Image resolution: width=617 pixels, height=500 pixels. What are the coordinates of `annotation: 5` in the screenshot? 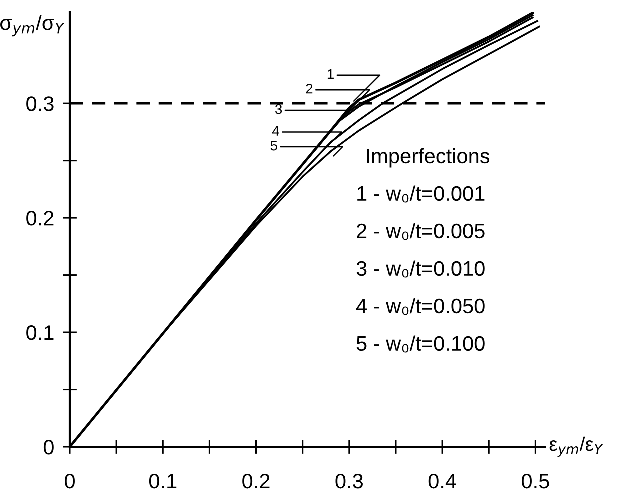 It's located at (274, 146).